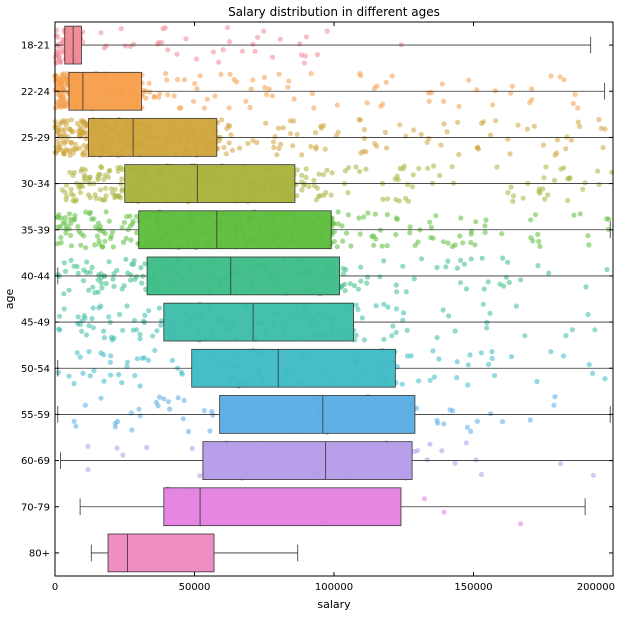 This screenshot has height=620, width=639. What do you see at coordinates (195, 587) in the screenshot?
I see `x-tick-label: 50000` at bounding box center [195, 587].